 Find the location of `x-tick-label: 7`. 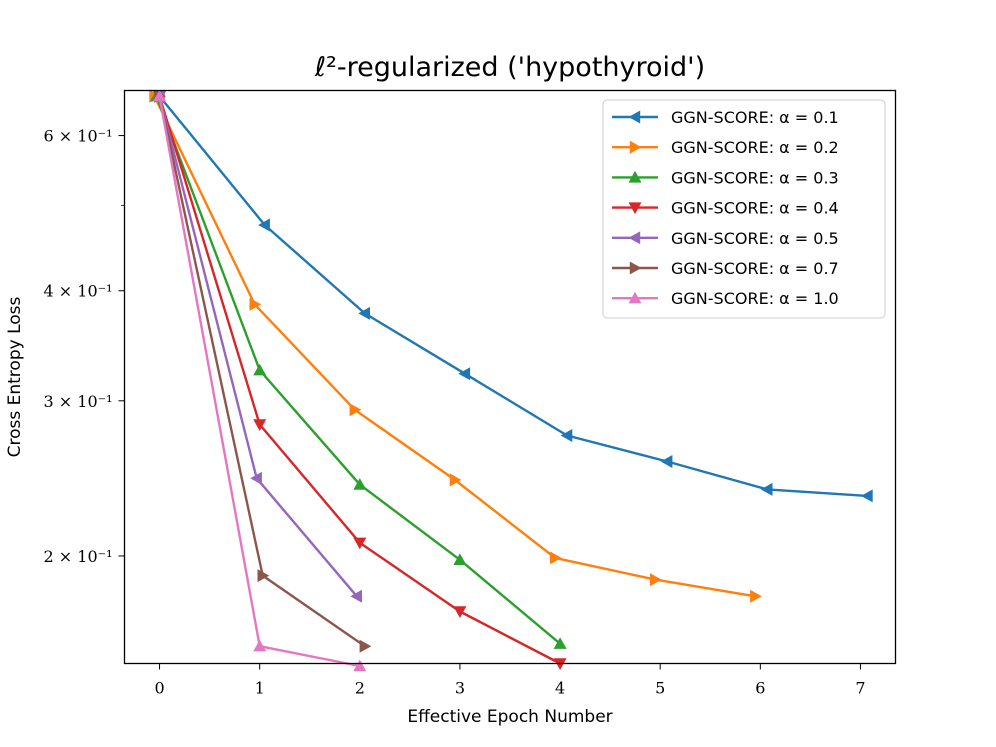

x-tick-label: 7 is located at coordinates (860, 688).